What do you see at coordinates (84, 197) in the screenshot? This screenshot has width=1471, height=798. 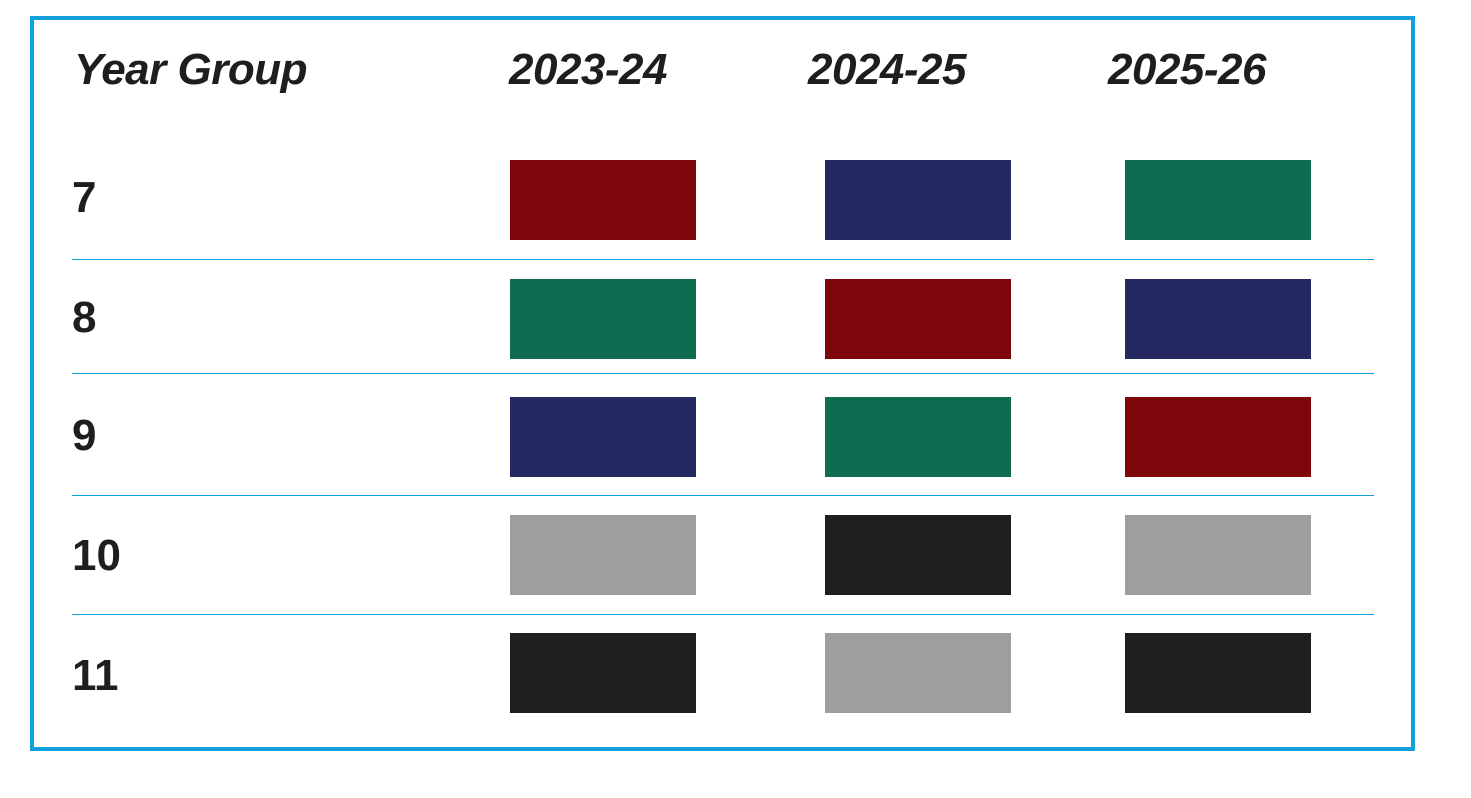 I see `row-label-7: 7` at bounding box center [84, 197].